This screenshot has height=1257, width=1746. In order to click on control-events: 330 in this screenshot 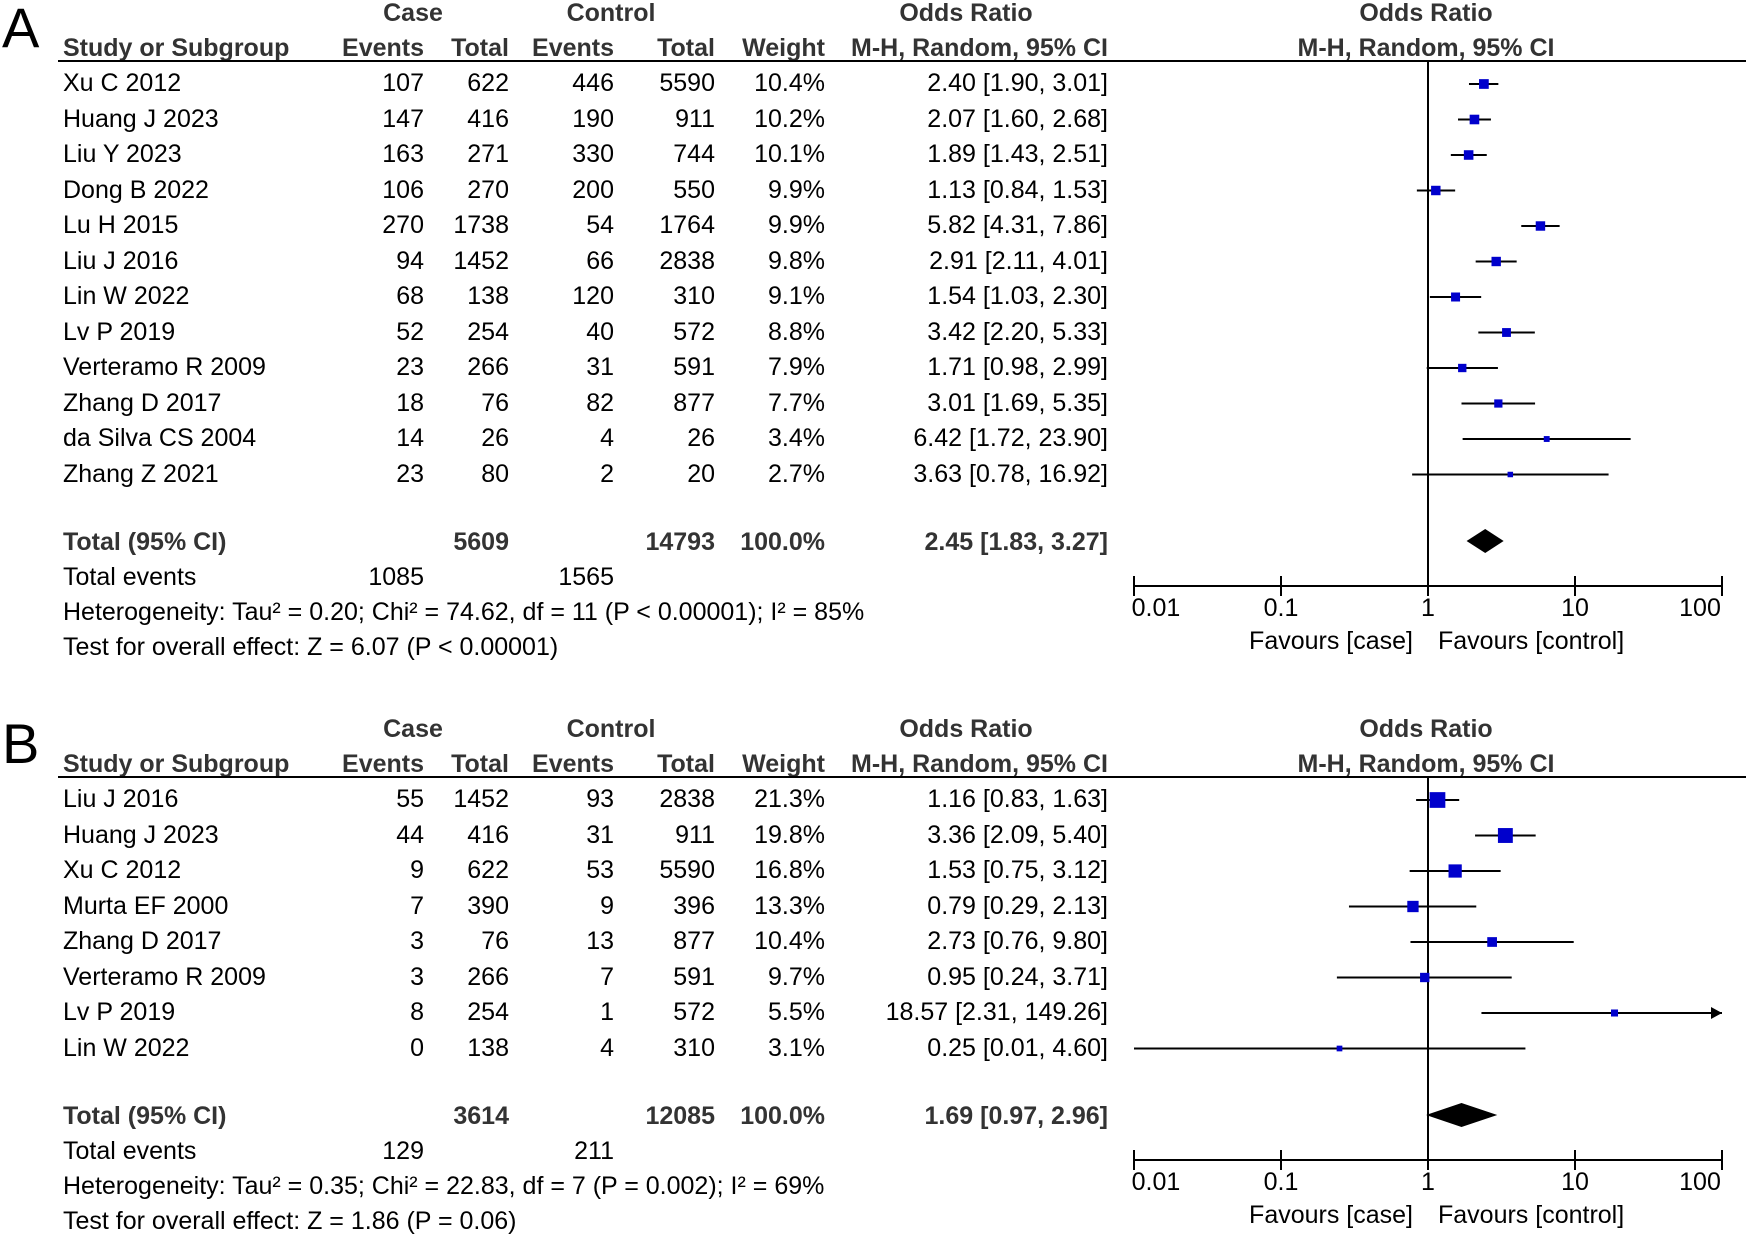, I will do `click(593, 154)`.